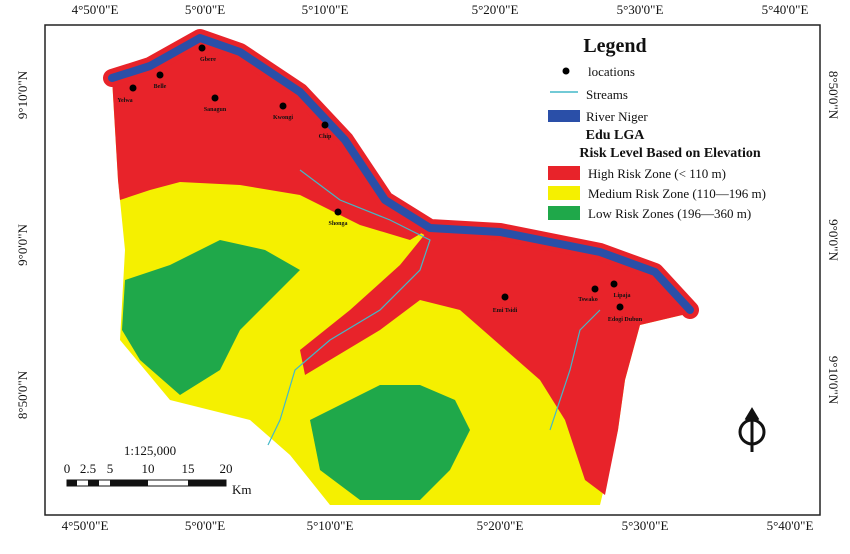 Image resolution: width=850 pixels, height=554 pixels. I want to click on scale-tick: 0, so click(67, 468).